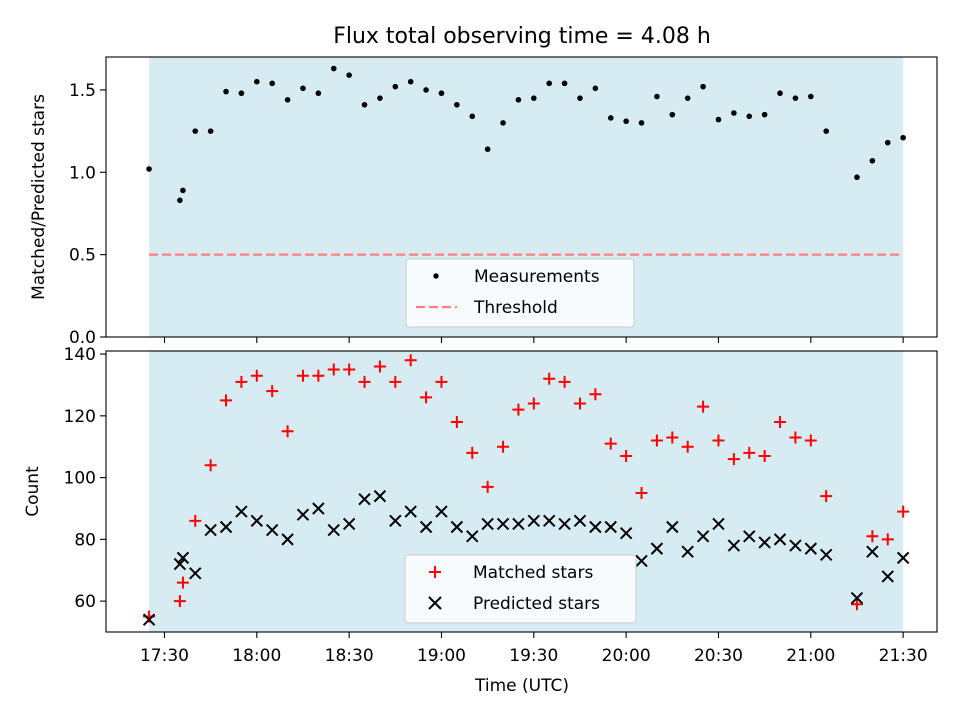 The height and width of the screenshot is (720, 960). I want to click on bottom-y-axis-label: Count, so click(33, 491).